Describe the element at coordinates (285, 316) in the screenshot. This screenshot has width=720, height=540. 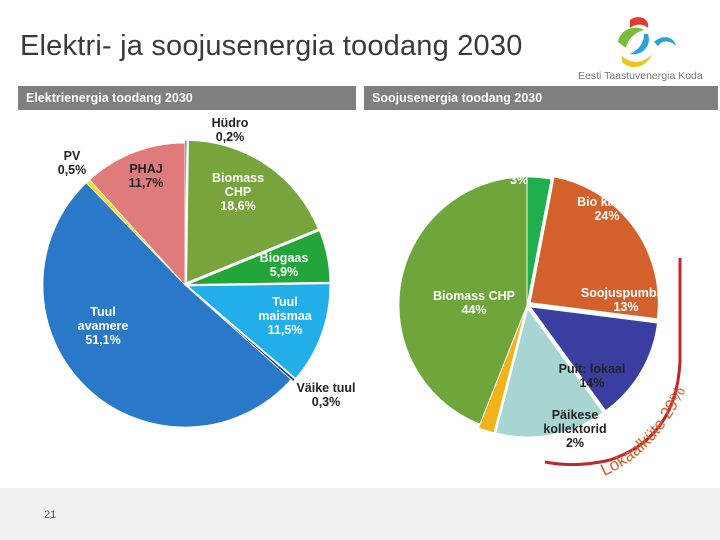
I see `label-tuul-maismaa: Tuul maismaa 11,5%` at that location.